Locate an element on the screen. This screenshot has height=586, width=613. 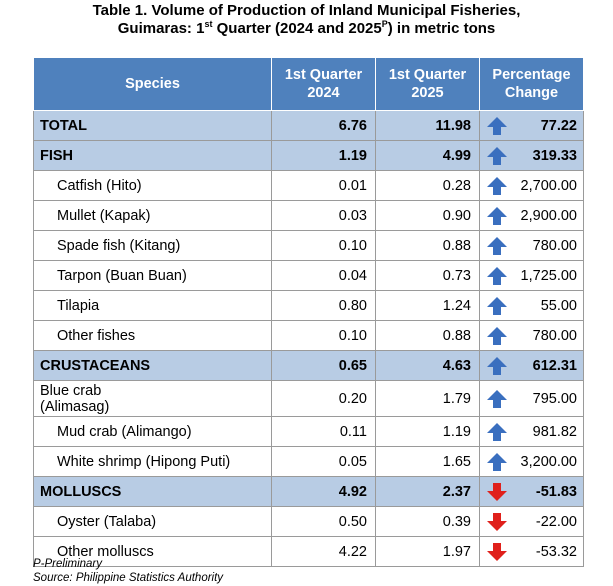
percentage-change: 2,700.00 is located at coordinates (531, 185).